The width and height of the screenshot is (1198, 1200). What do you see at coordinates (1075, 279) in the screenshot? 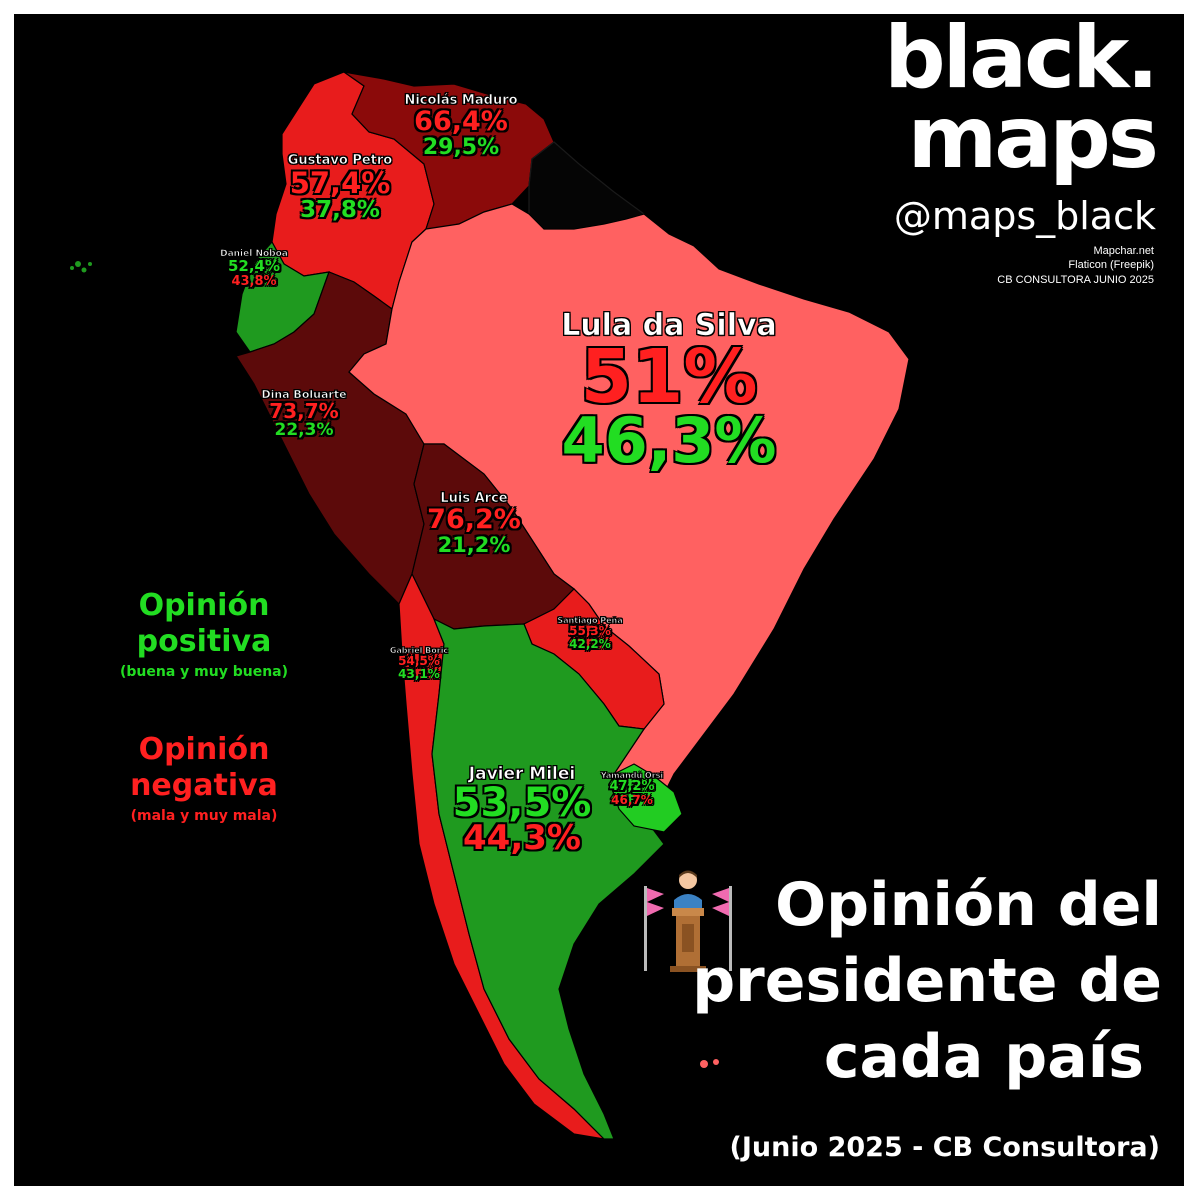
I see `credit-source: CB CONSULTORA JUNIO 2025` at bounding box center [1075, 279].